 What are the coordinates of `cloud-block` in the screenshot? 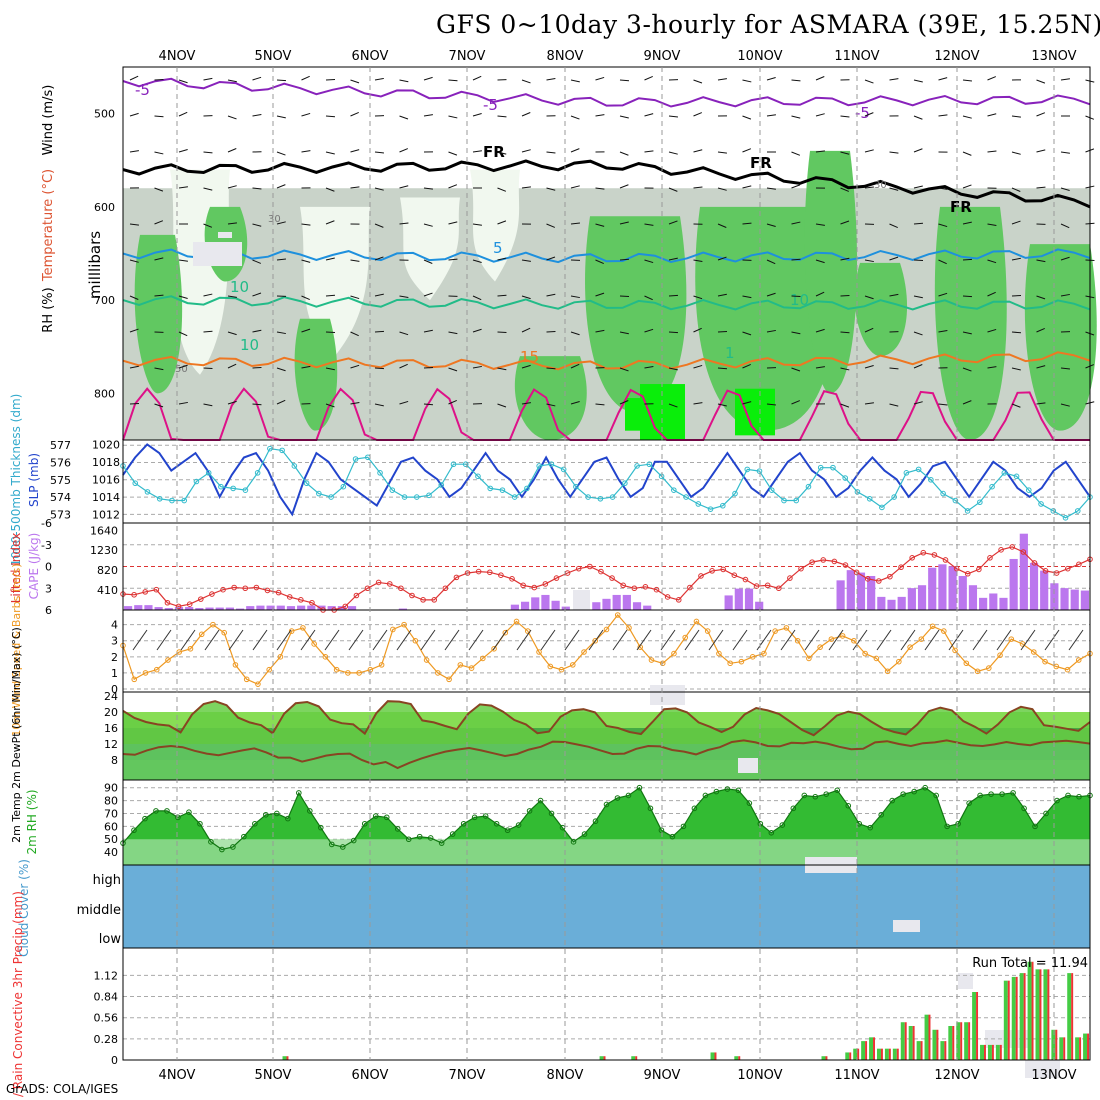 It's located at (1042, 1069).